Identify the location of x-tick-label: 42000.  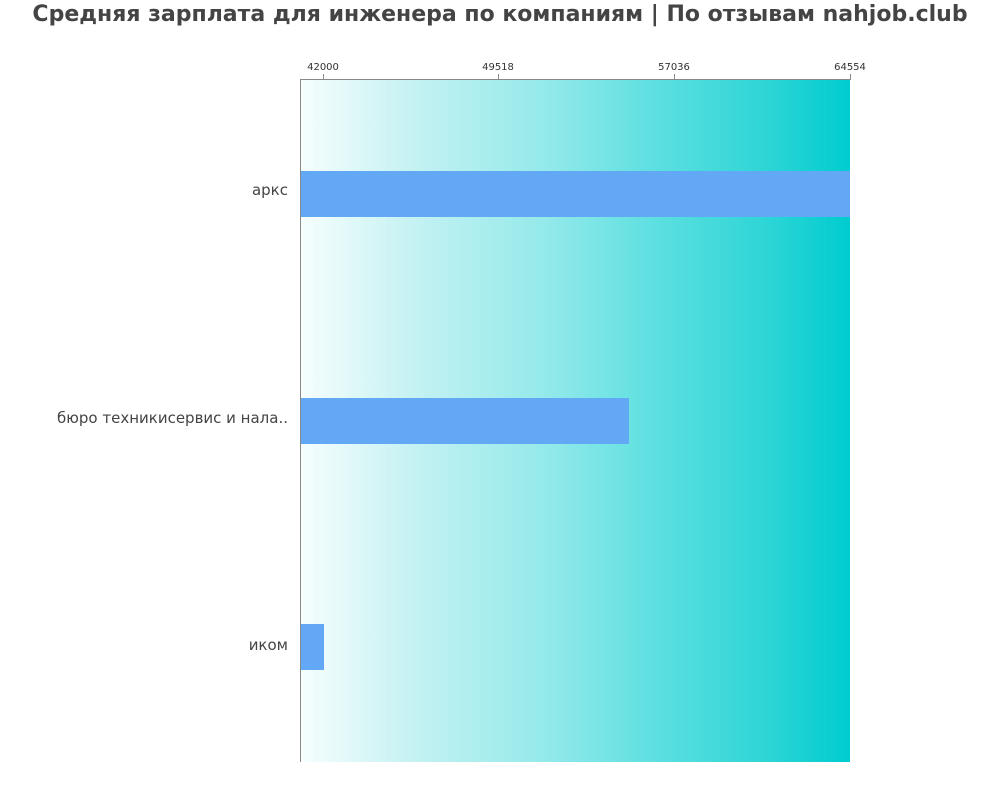
(323, 67).